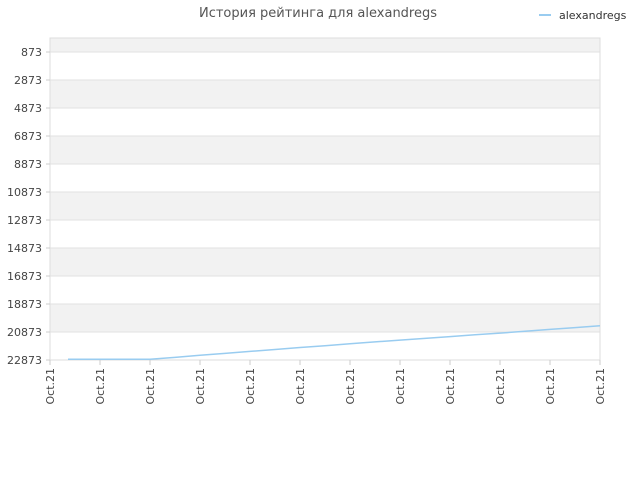 The image size is (640, 480). I want to click on y-tick-label: 12873, so click(24, 220).